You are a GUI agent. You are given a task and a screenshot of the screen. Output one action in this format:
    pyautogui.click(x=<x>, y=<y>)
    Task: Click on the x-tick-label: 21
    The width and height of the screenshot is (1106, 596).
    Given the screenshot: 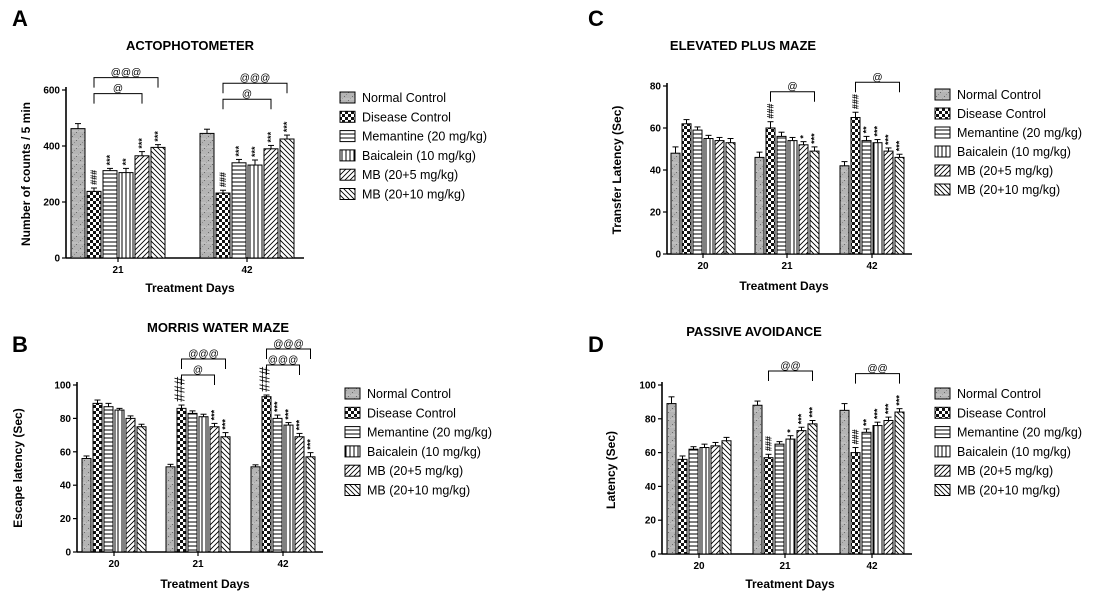 What is the action you would take?
    pyautogui.click(x=785, y=566)
    